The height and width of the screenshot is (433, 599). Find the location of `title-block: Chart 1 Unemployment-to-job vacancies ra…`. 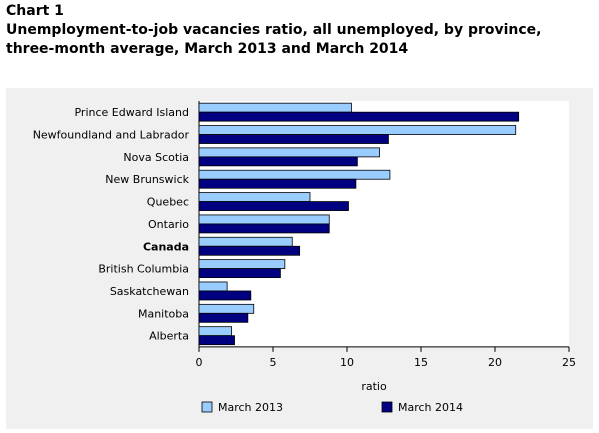

title-block: Chart 1 Unemployment-to-job vacancies ra… is located at coordinates (301, 30).